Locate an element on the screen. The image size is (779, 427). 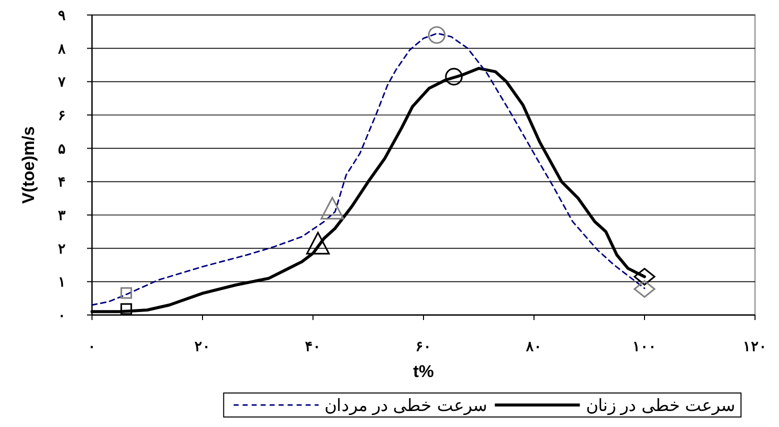
y-axis-title: V(toe)m/s is located at coordinates (28, 165).